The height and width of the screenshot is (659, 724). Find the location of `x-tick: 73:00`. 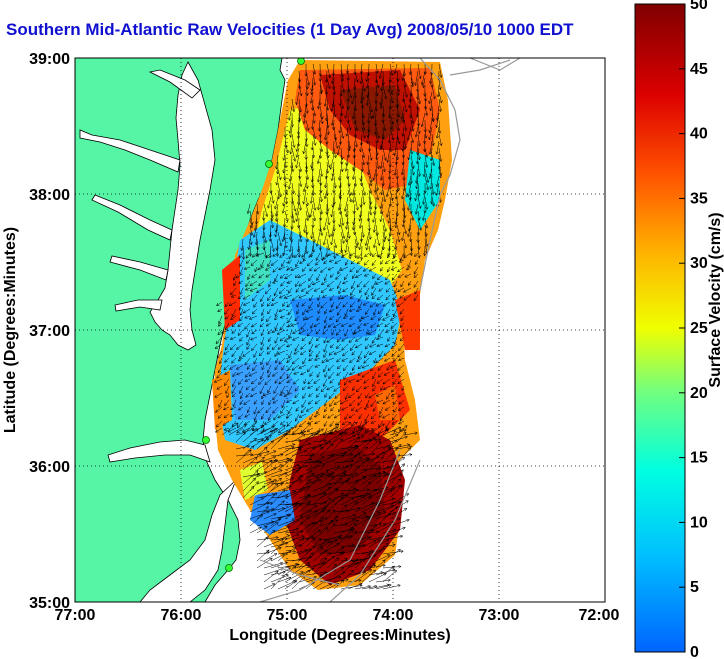

x-tick: 73:00 is located at coordinates (499, 615).